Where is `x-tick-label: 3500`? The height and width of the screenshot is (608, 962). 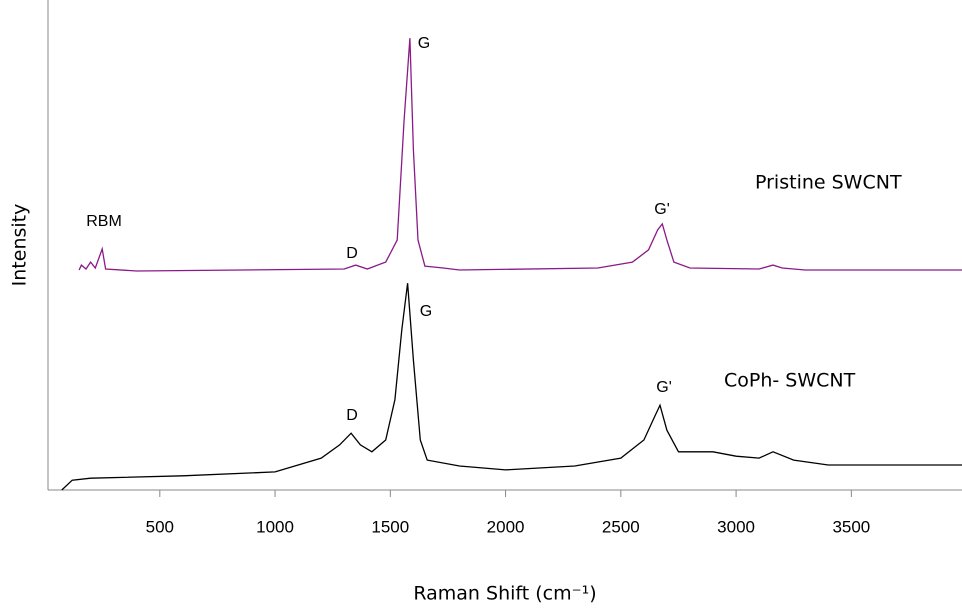 x-tick-label: 3500 is located at coordinates (851, 526).